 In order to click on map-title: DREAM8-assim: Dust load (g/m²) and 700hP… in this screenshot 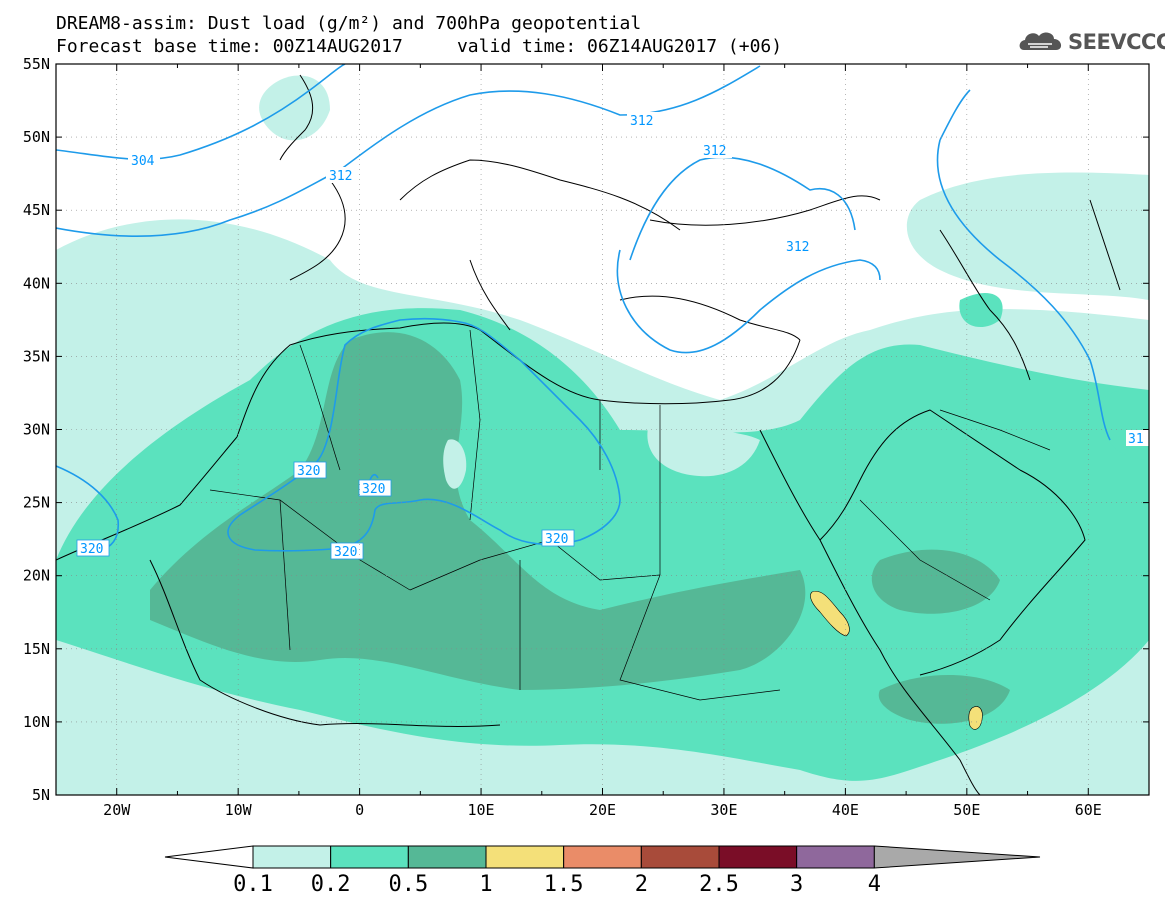, I will do `click(349, 23)`.